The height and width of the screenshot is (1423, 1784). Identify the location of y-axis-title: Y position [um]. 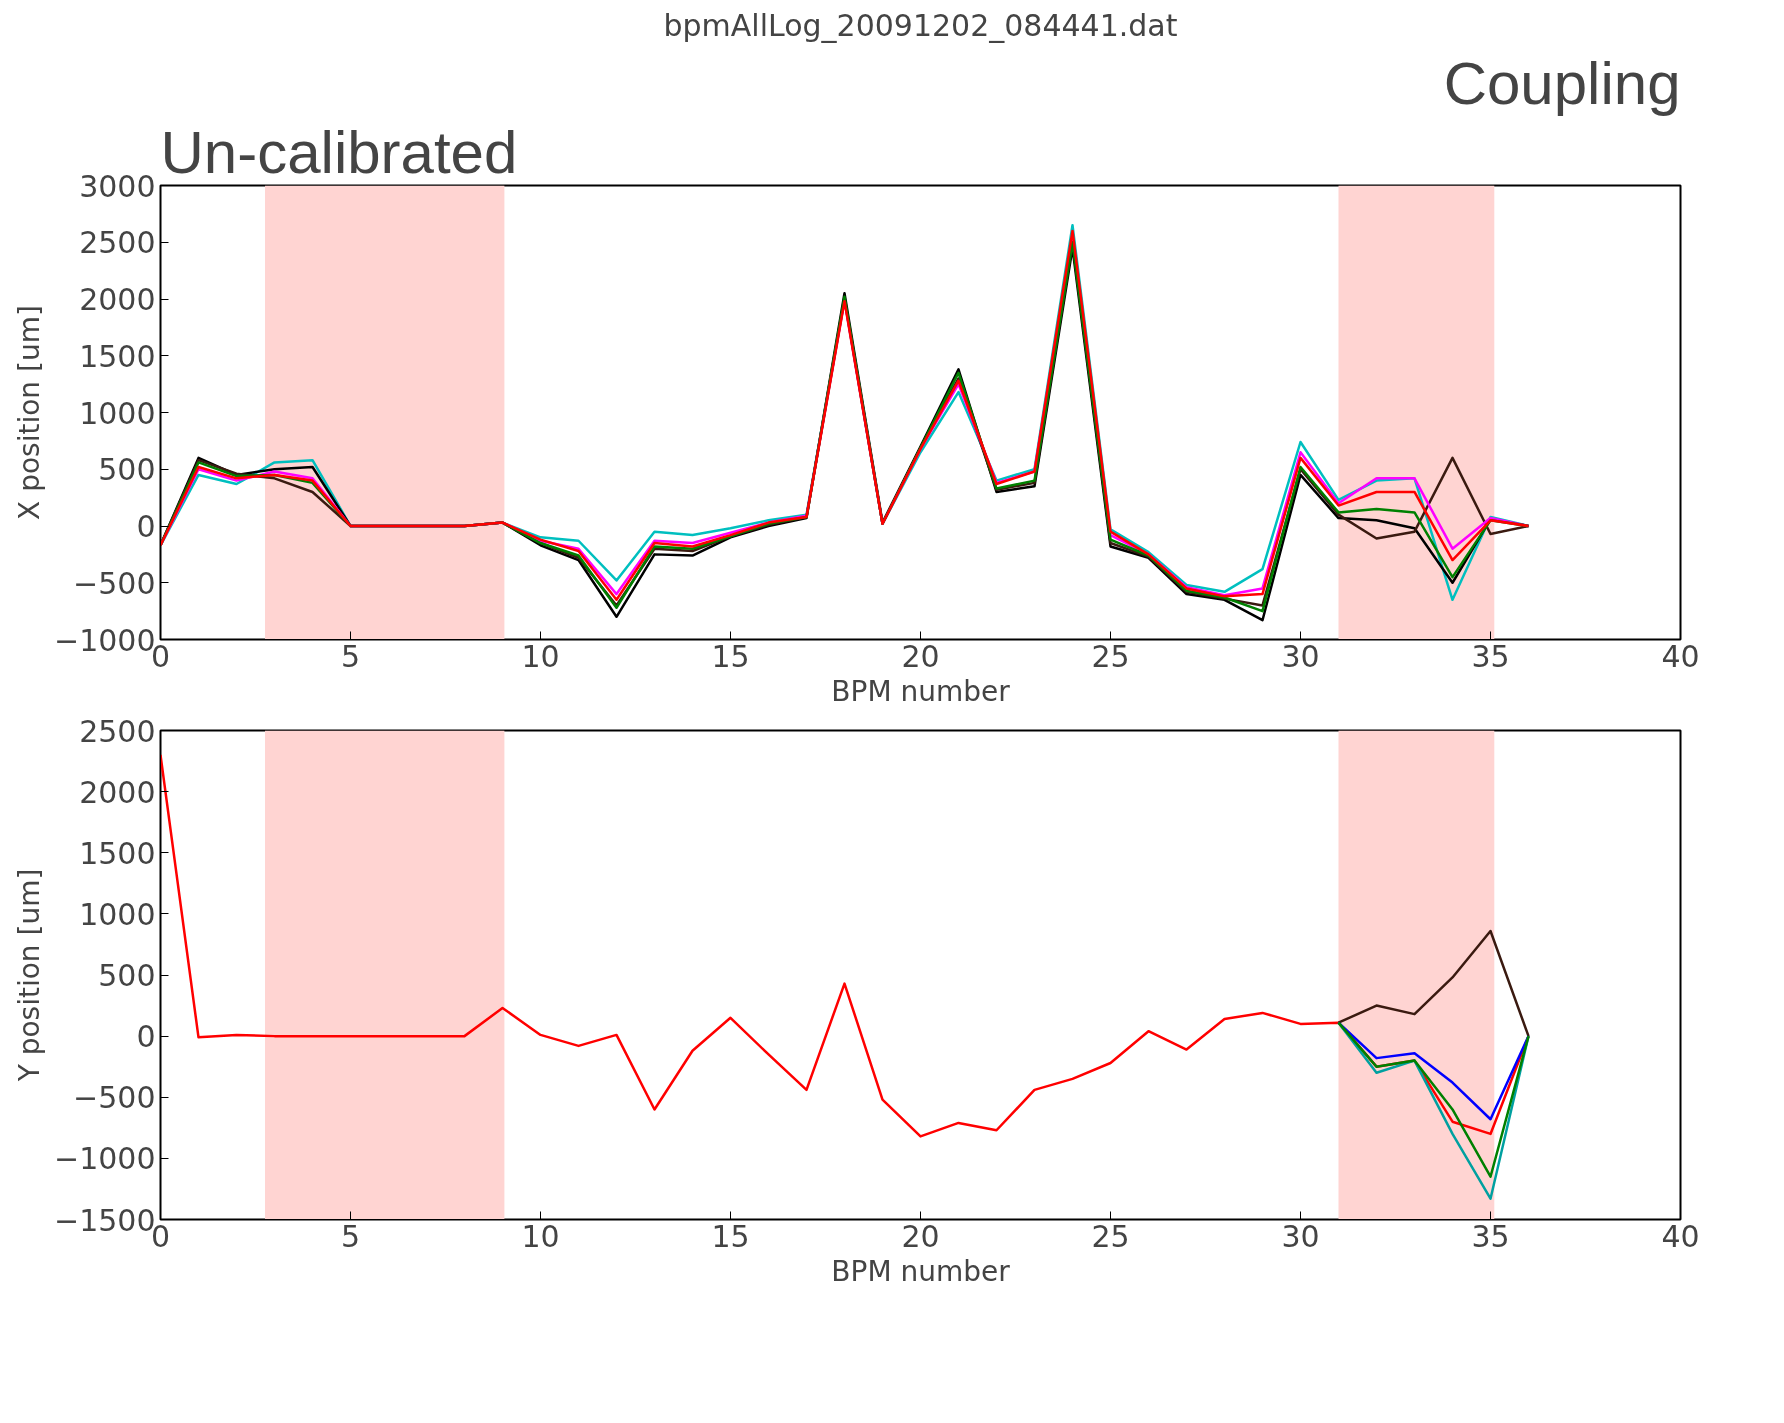
(30, 975).